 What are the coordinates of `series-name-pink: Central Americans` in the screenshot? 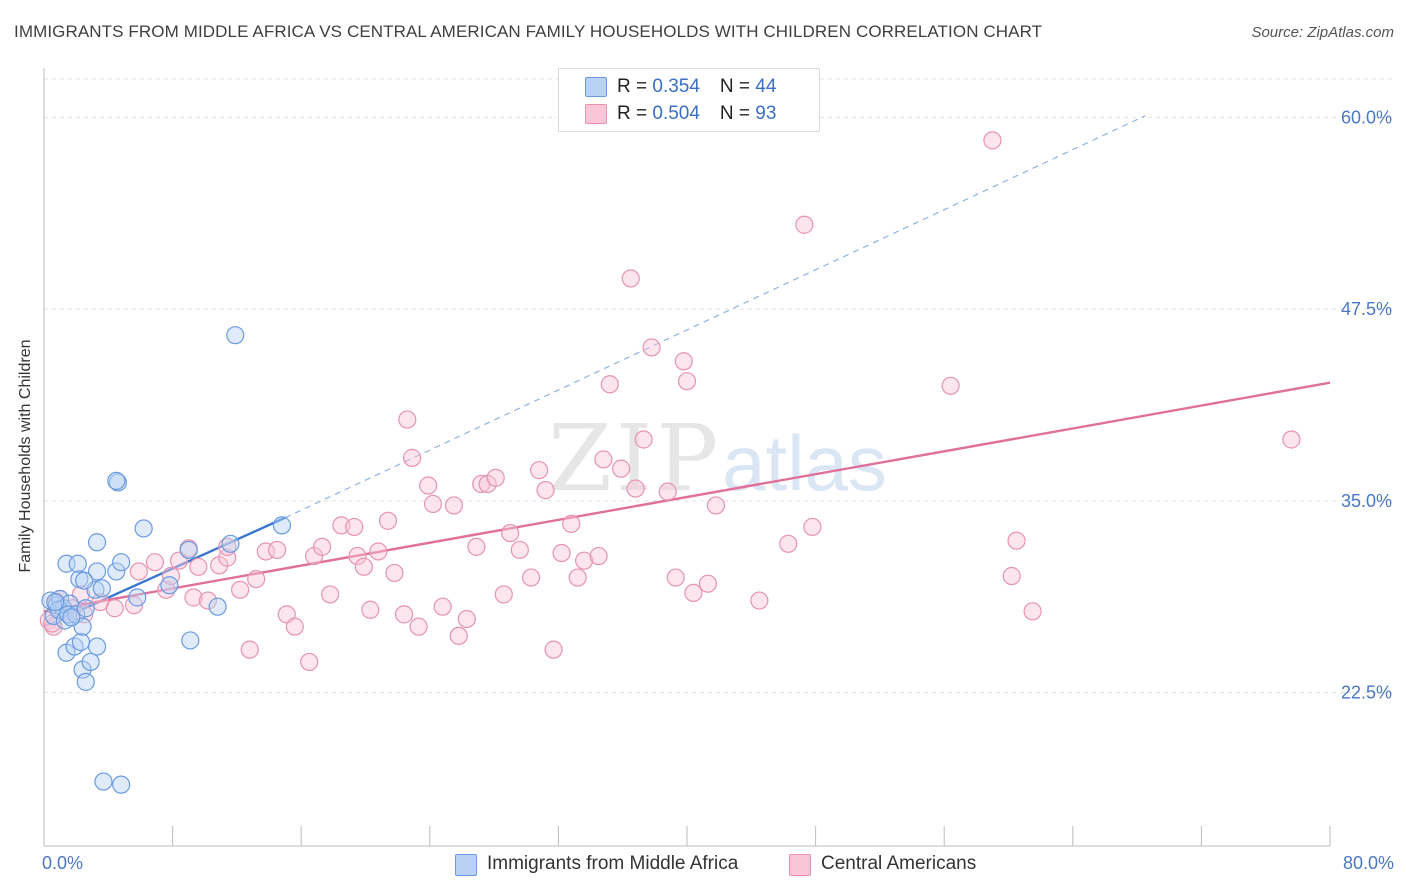 It's located at (899, 863).